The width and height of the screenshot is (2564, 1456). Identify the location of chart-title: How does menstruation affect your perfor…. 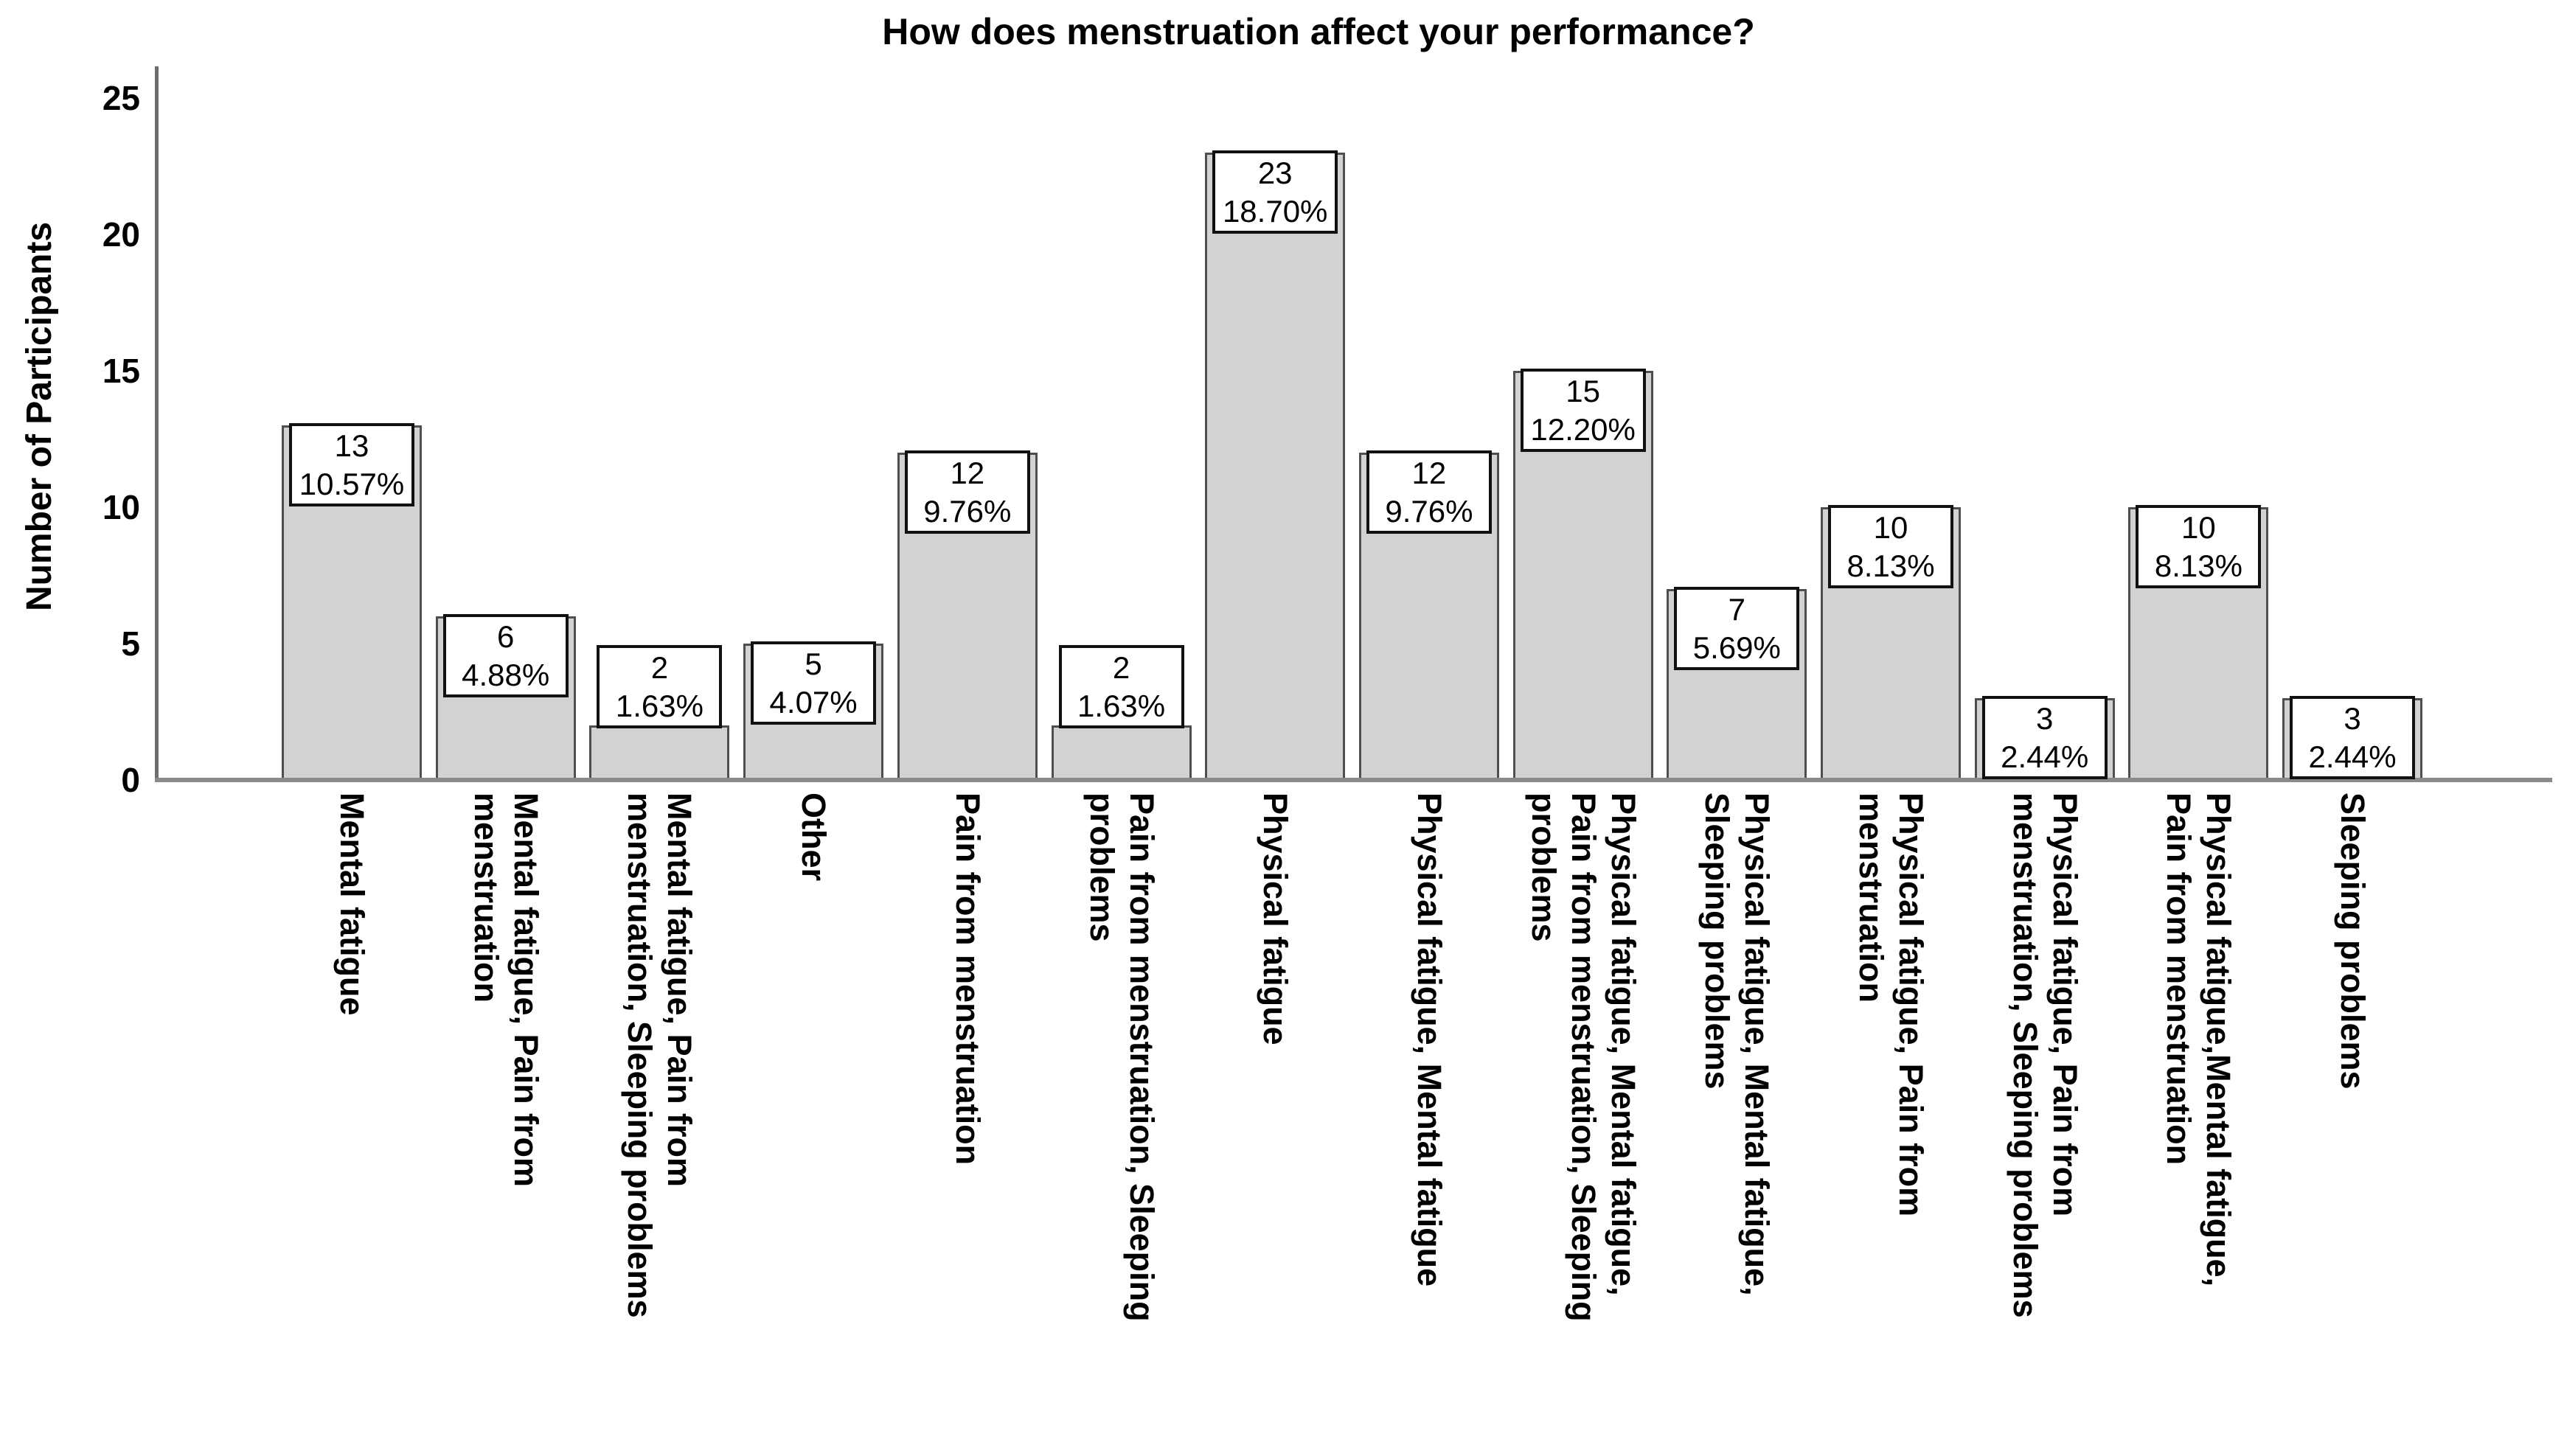
(1318, 31).